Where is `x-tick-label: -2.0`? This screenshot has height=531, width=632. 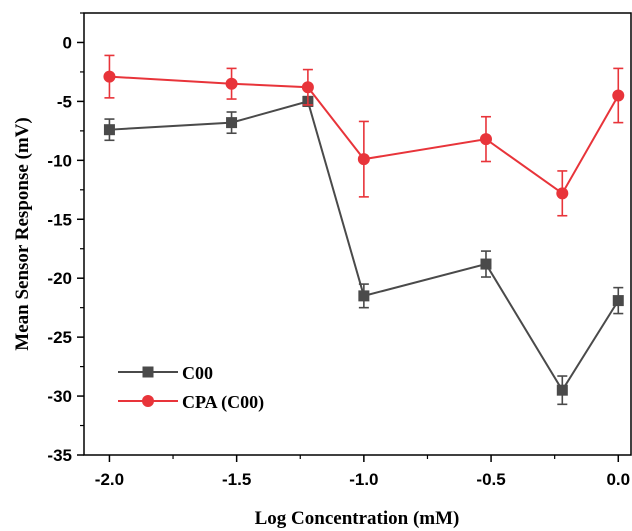
x-tick-label: -2.0 is located at coordinates (109, 479).